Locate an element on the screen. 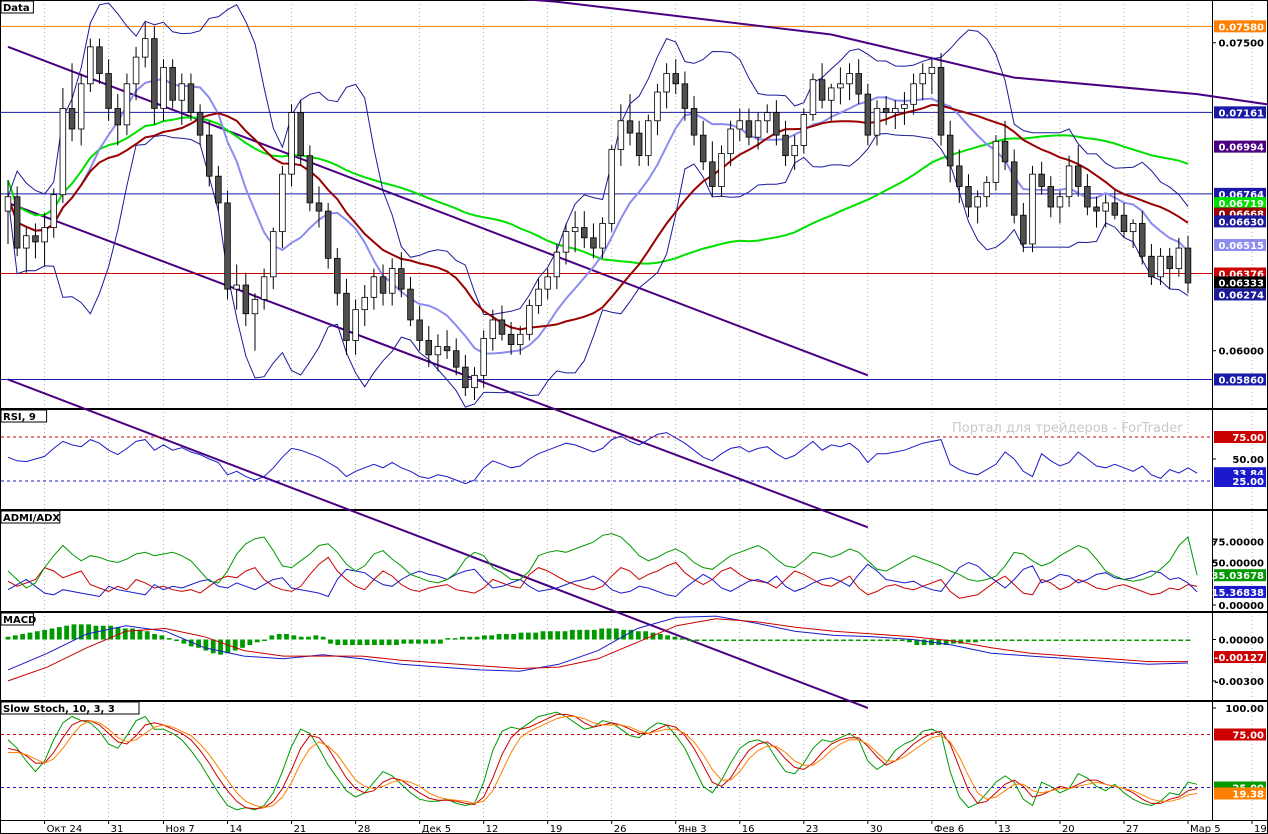 This screenshot has width=1268, height=834. x-tick-label: Окт 24 is located at coordinates (65, 829).